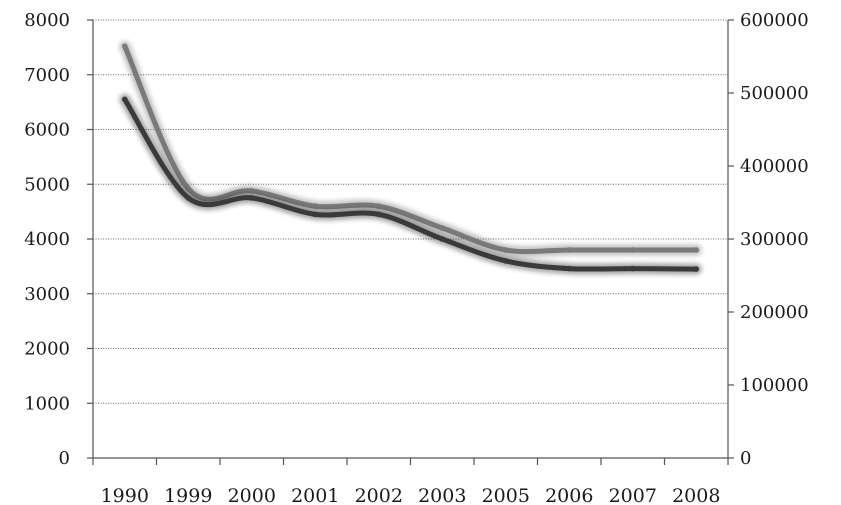  Describe the element at coordinates (47, 75) in the screenshot. I see `left-tick-label: 7000` at that location.